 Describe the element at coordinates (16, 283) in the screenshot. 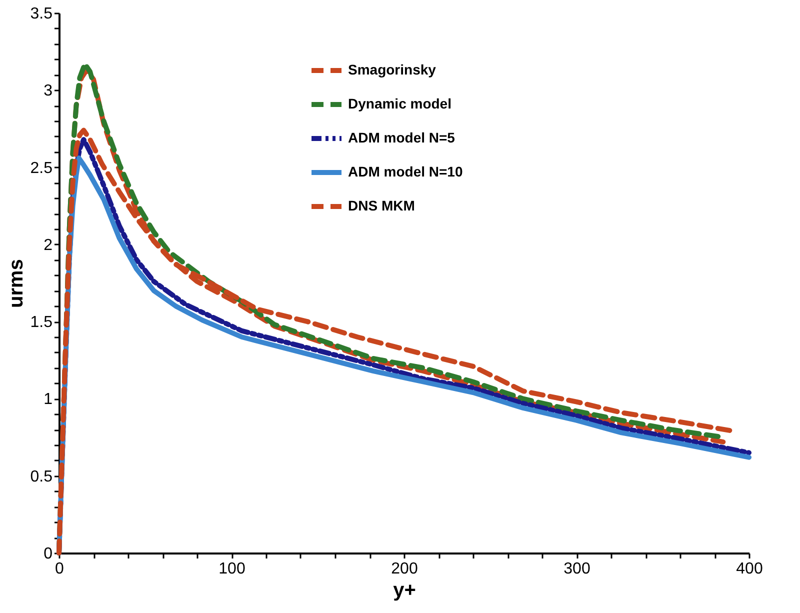

I see `y-axis-title: urms` at that location.